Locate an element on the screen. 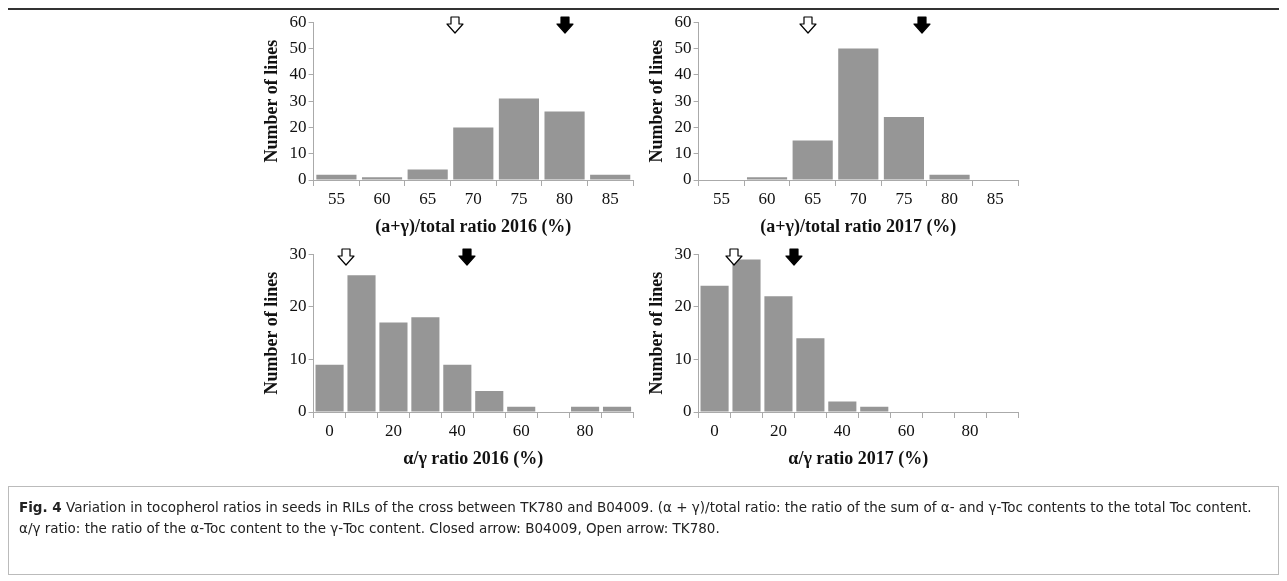 This screenshot has height=581, width=1287. x-axis-title: α/γ ratio 2016 (%) is located at coordinates (473, 458).